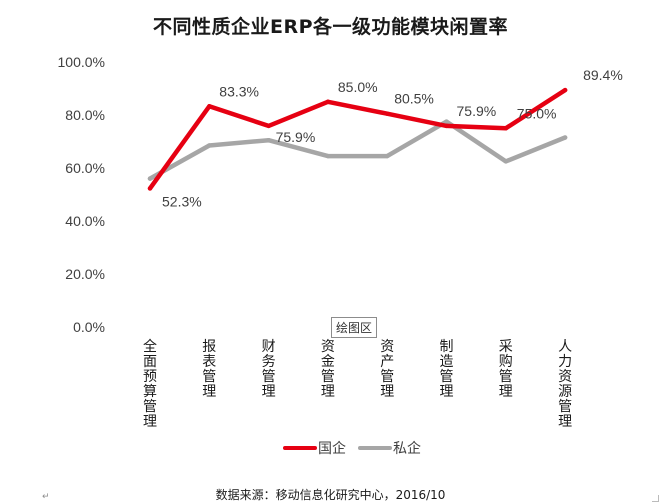 The height and width of the screenshot is (504, 661). What do you see at coordinates (330, 27) in the screenshot?
I see `chart-title: 不同性质企业ERP各一级功能模块闲置率` at bounding box center [330, 27].